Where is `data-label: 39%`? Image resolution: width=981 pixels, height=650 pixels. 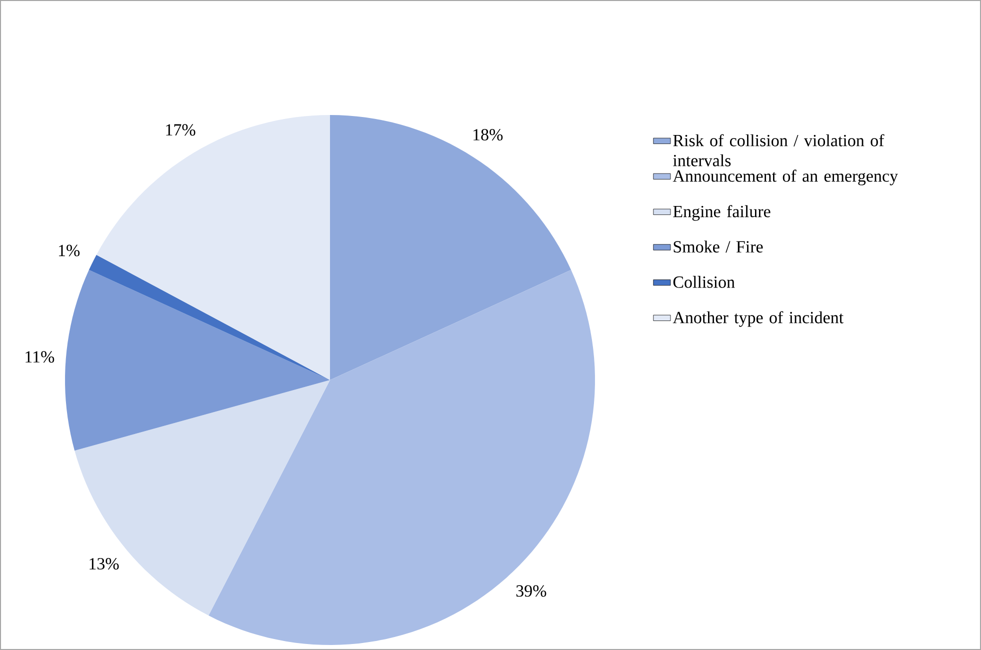
data-label: 39% is located at coordinates (531, 591).